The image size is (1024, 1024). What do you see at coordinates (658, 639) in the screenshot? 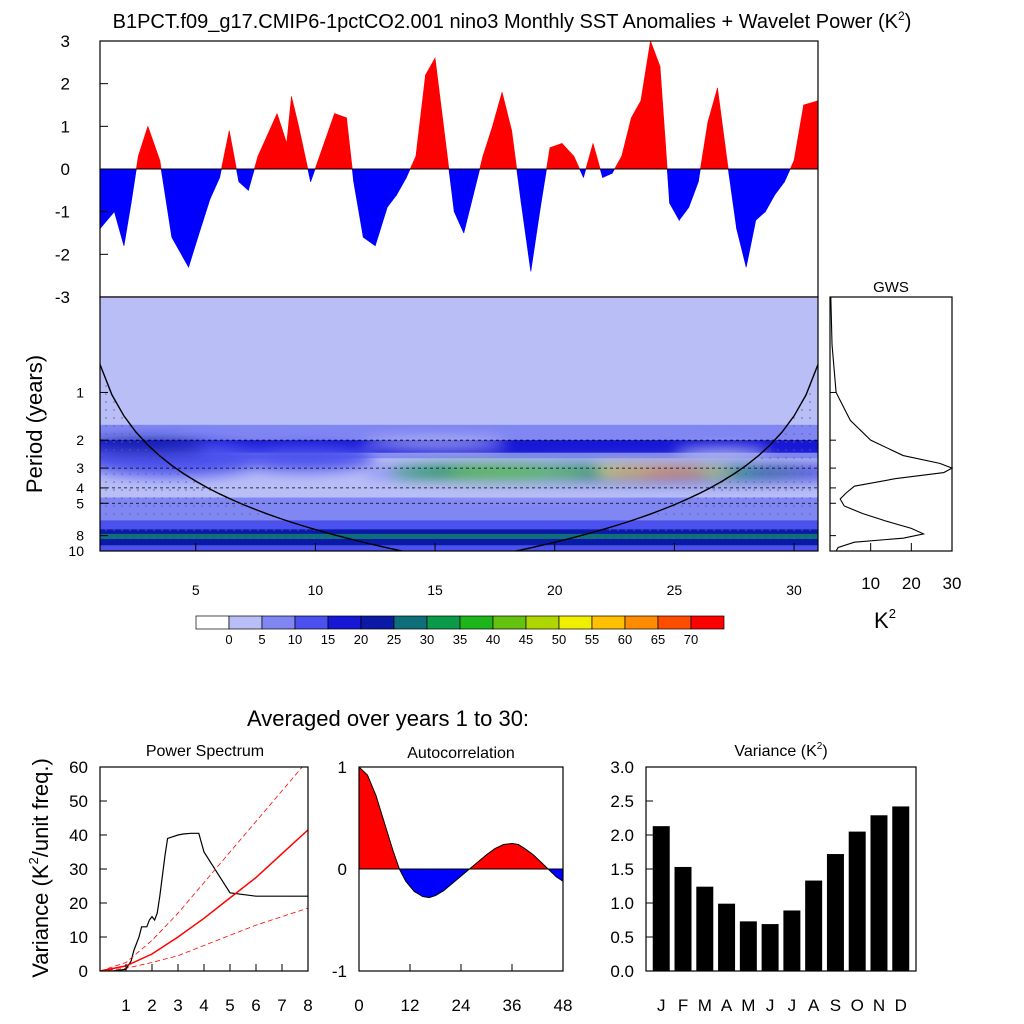
I see `colorbar-label: 65` at bounding box center [658, 639].